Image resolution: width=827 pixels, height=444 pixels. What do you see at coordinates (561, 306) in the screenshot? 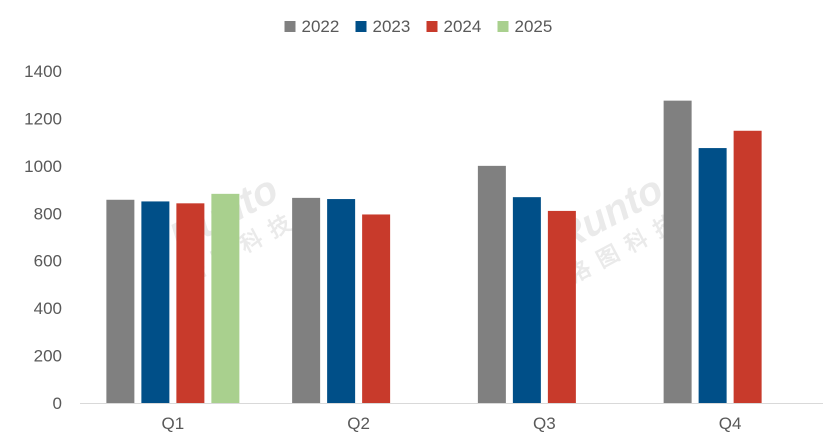
I see `bar-2024-Q3` at bounding box center [561, 306].